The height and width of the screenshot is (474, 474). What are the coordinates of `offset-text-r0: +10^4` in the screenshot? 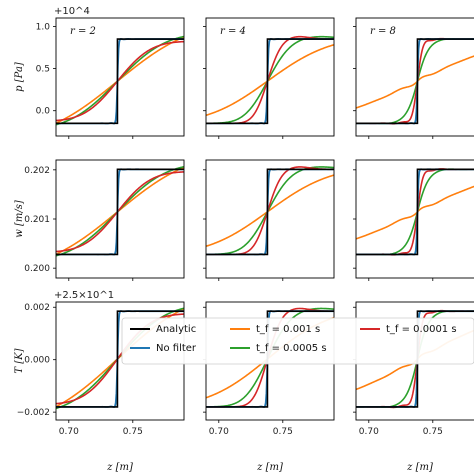 It's located at (72, 11).